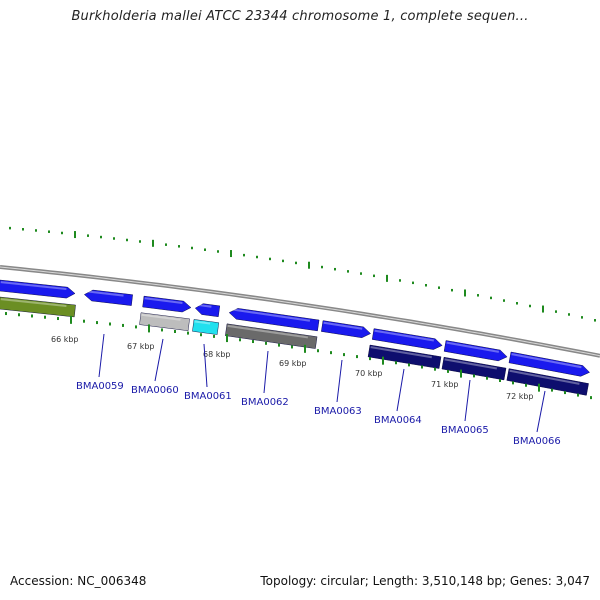  I want to click on reverse-gene-1-shape, so click(38, 307).